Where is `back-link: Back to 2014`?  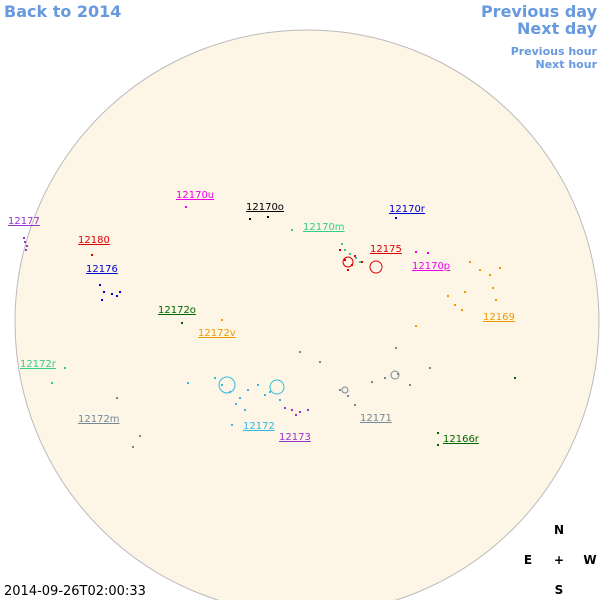
back-link: Back to 2014 is located at coordinates (62, 11).